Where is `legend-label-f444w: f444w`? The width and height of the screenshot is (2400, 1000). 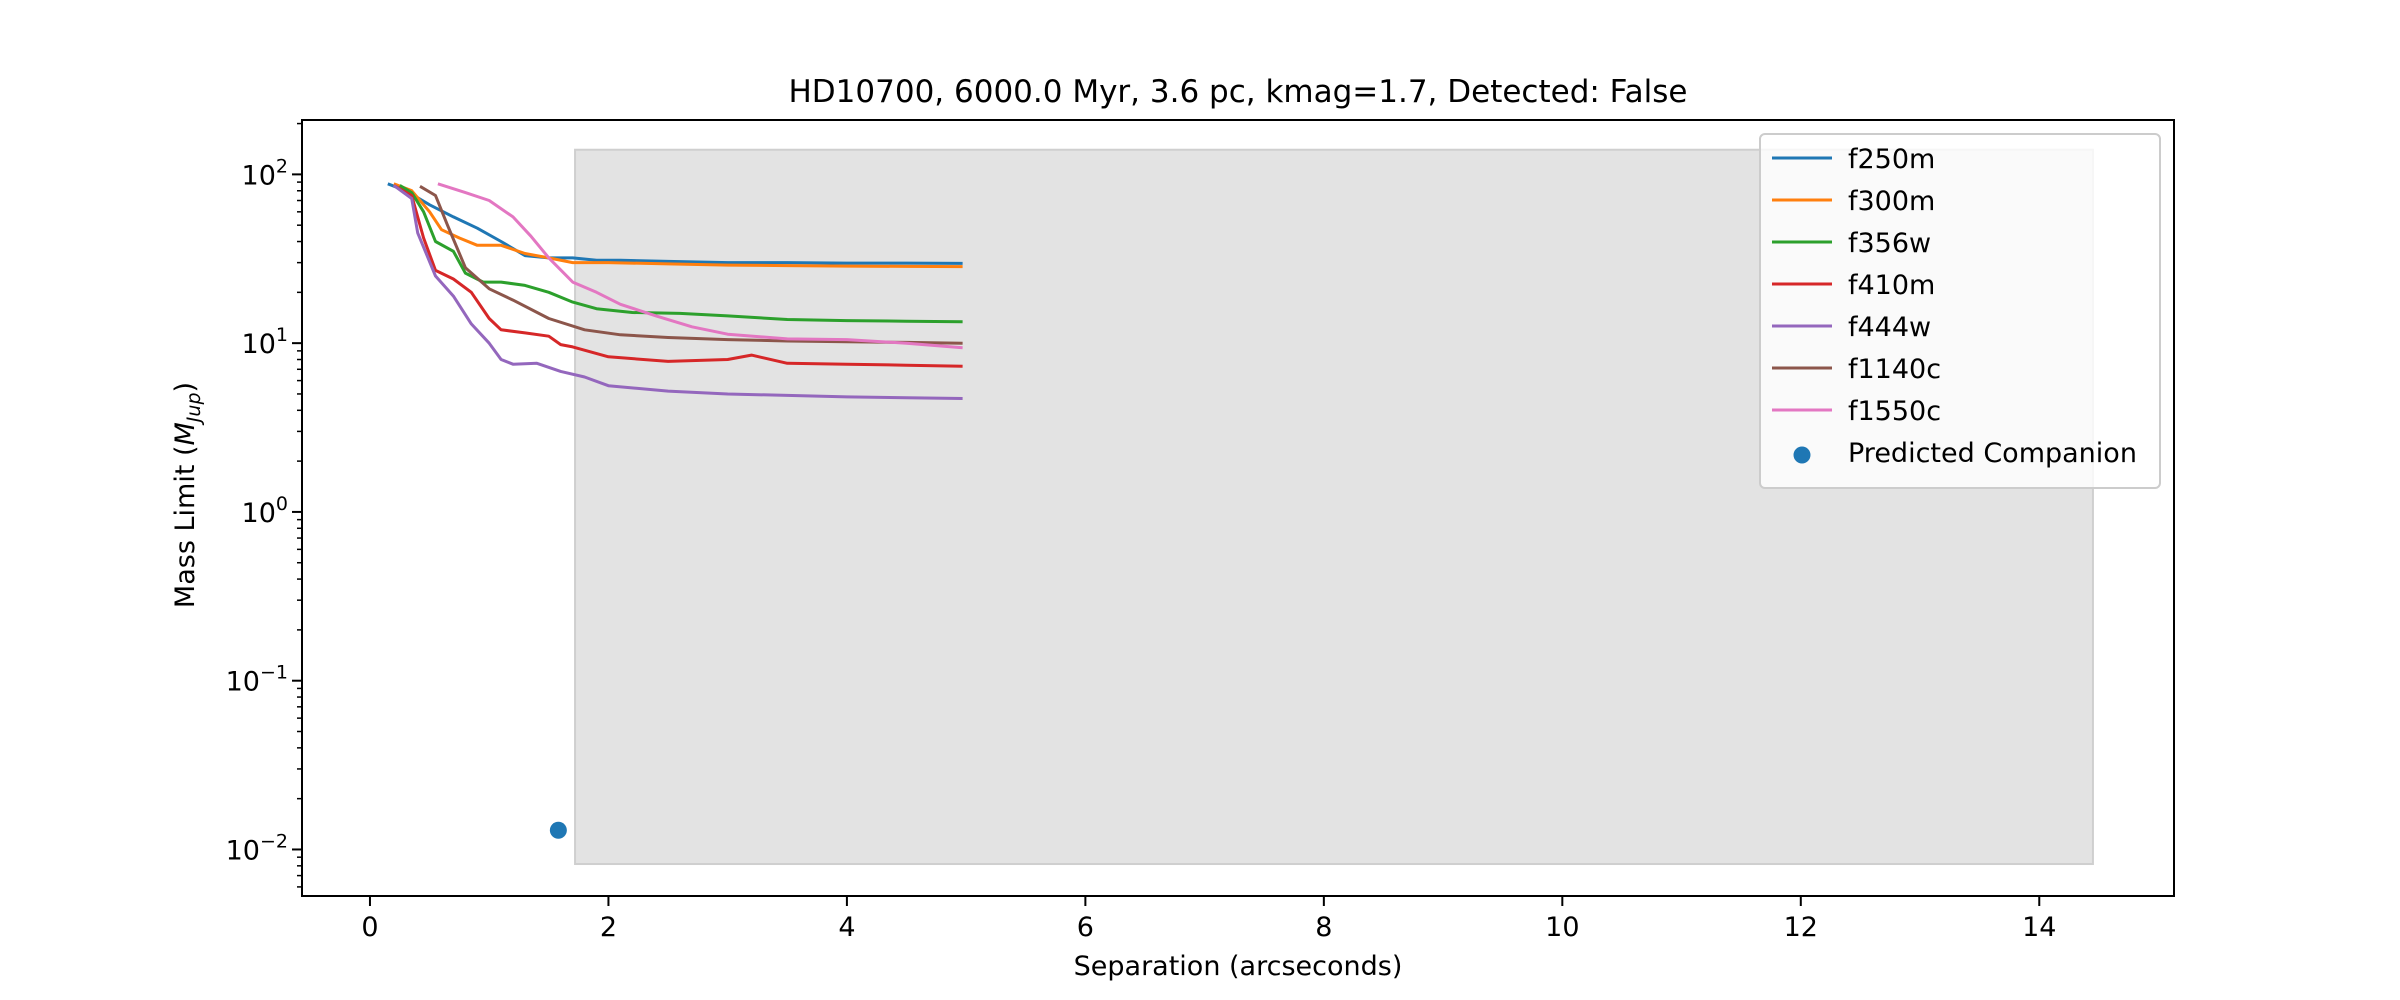 legend-label-f444w: f444w is located at coordinates (1889, 327).